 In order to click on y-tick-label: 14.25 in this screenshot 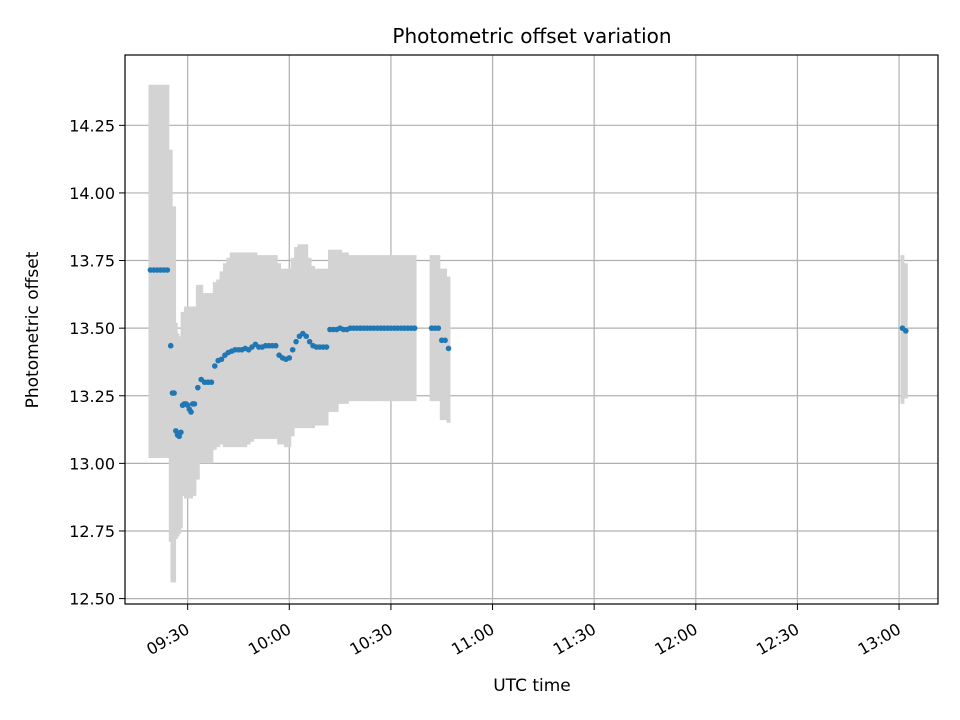, I will do `click(92, 125)`.